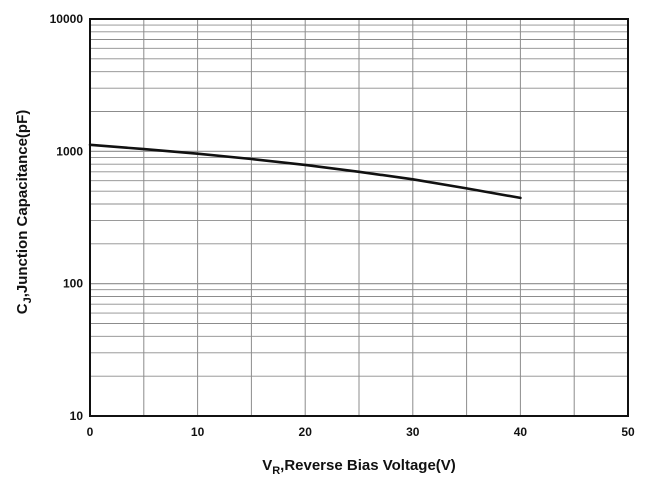 This screenshot has height=480, width=648. I want to click on x-tick-label: 50, so click(628, 432).